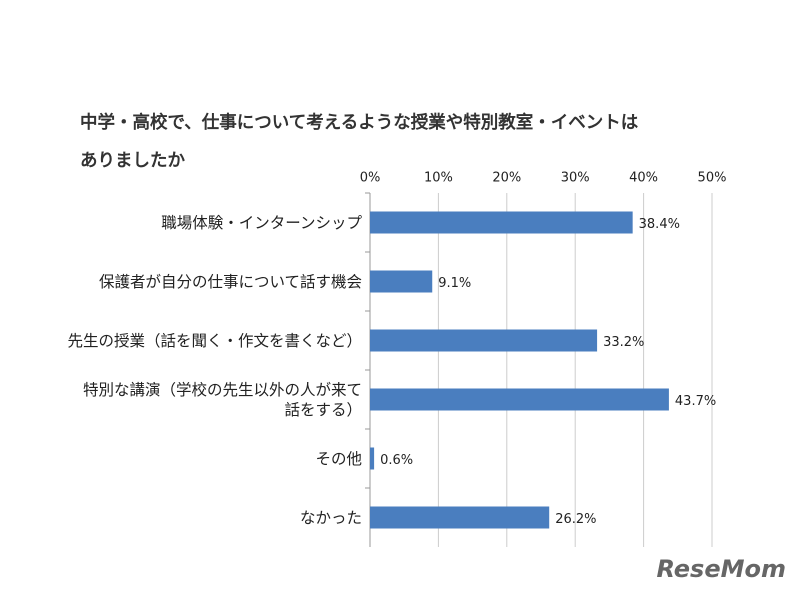 This screenshot has width=800, height=593. I want to click on x-tick-label: 0%, so click(370, 178).